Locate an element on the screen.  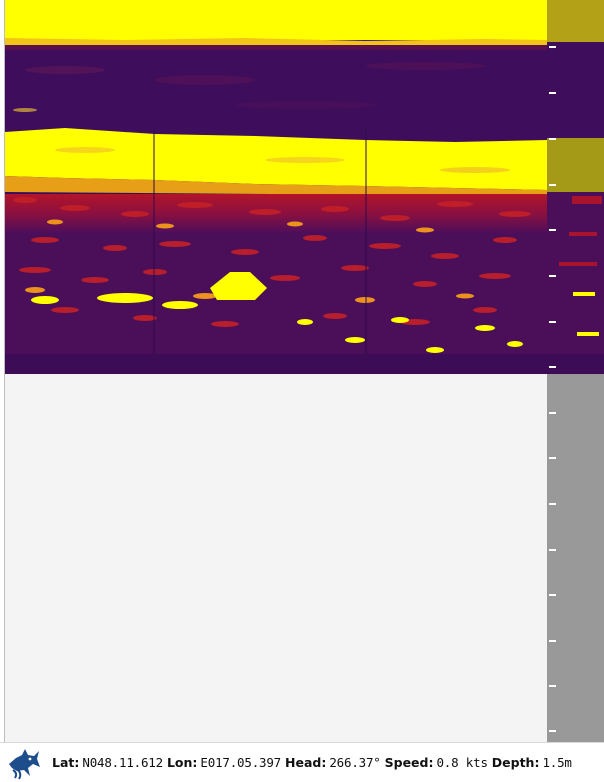
heading-value: 266.37° is located at coordinates (355, 762).